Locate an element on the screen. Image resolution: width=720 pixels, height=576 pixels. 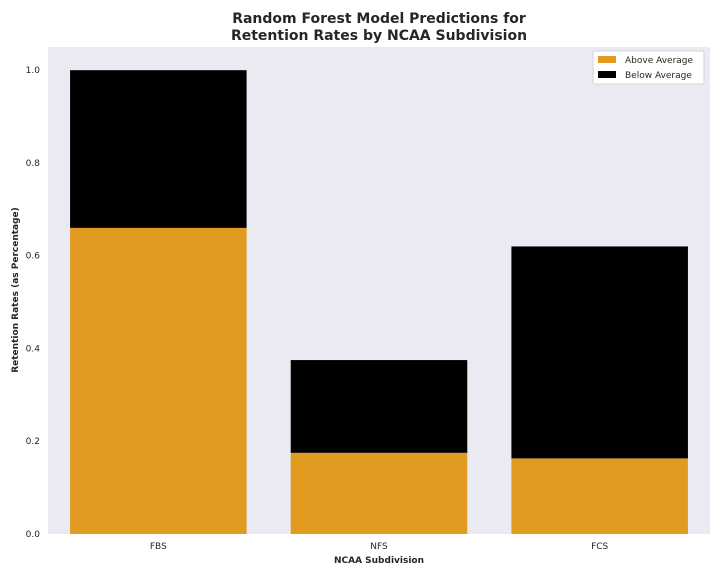
x-tick-label-fcs: FCS is located at coordinates (599, 547).